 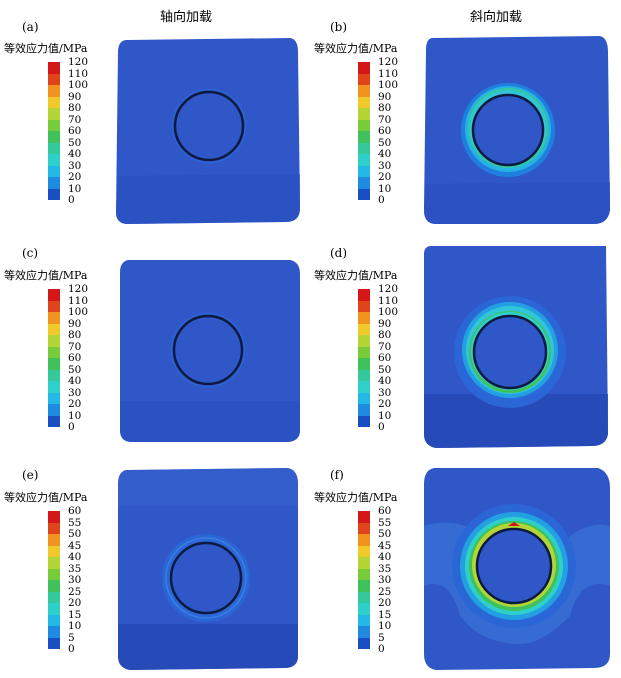 I want to click on legend-tick-label: 50, so click(x=385, y=142).